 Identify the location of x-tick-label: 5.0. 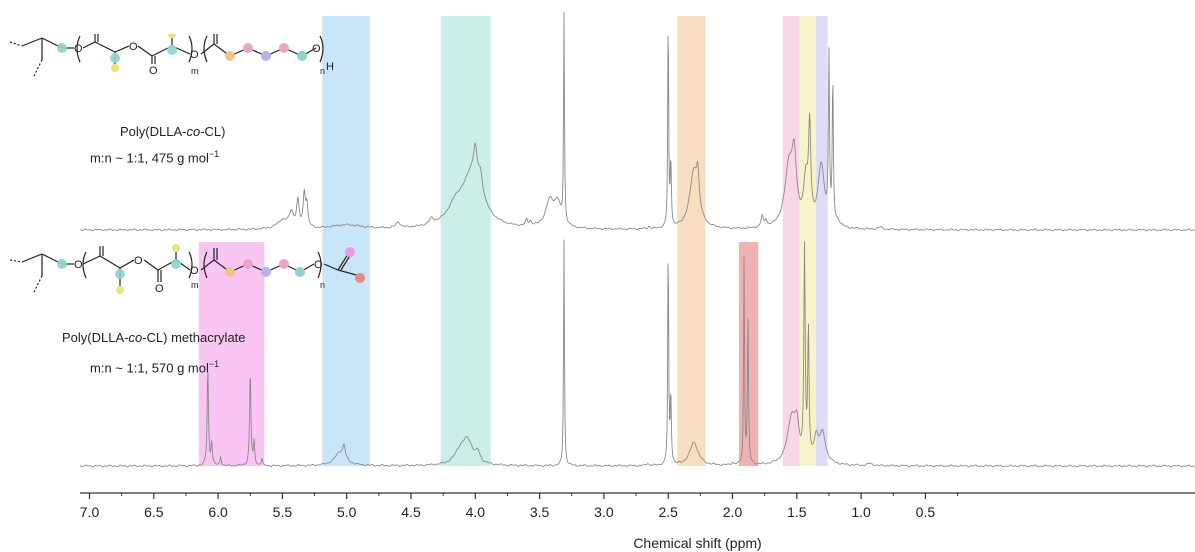
(347, 512).